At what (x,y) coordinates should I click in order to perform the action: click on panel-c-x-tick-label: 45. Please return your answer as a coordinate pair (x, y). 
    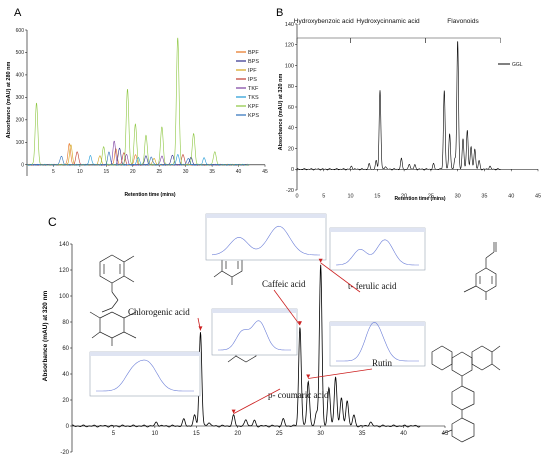
    Looking at the image, I should click on (445, 434).